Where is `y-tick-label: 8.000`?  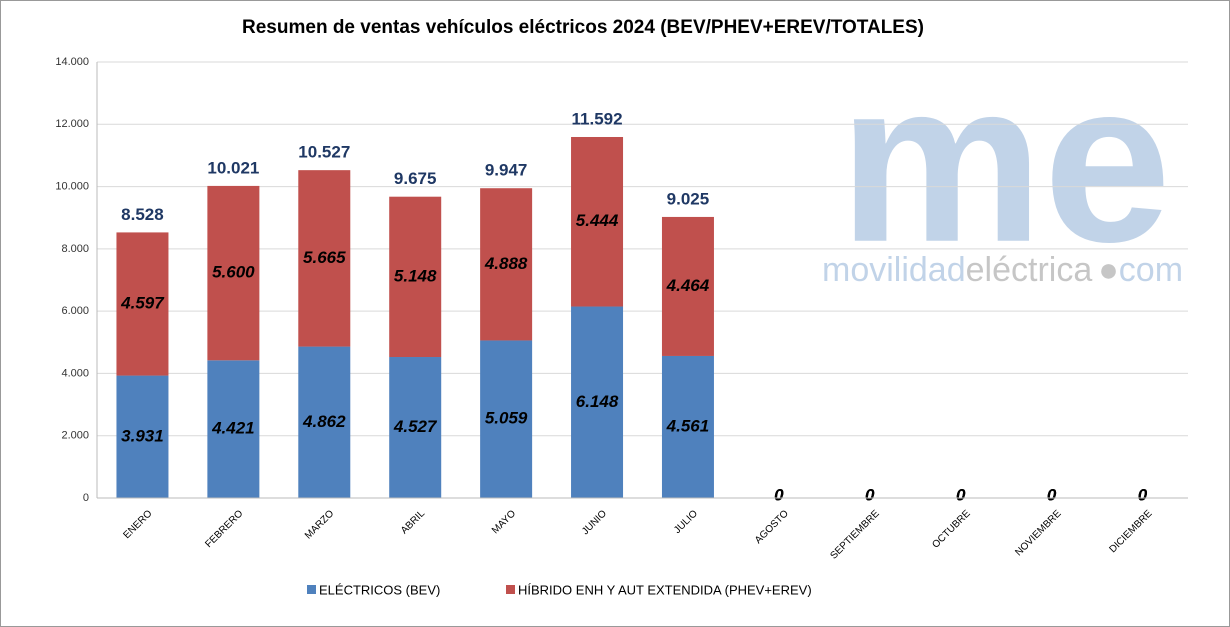
y-tick-label: 8.000 is located at coordinates (75, 249).